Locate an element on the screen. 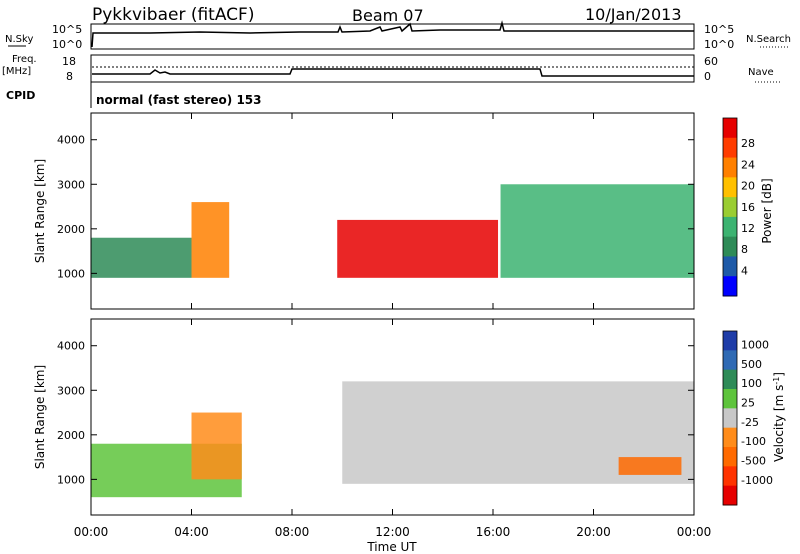 This screenshot has height=554, width=800. velocity-ylabel: Slant Range [km] is located at coordinates (40, 417).